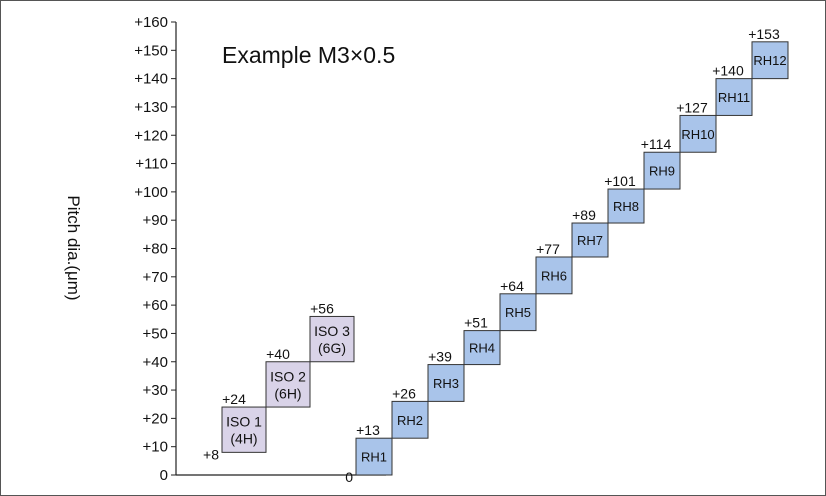  I want to click on box-label: RH9, so click(662, 171).